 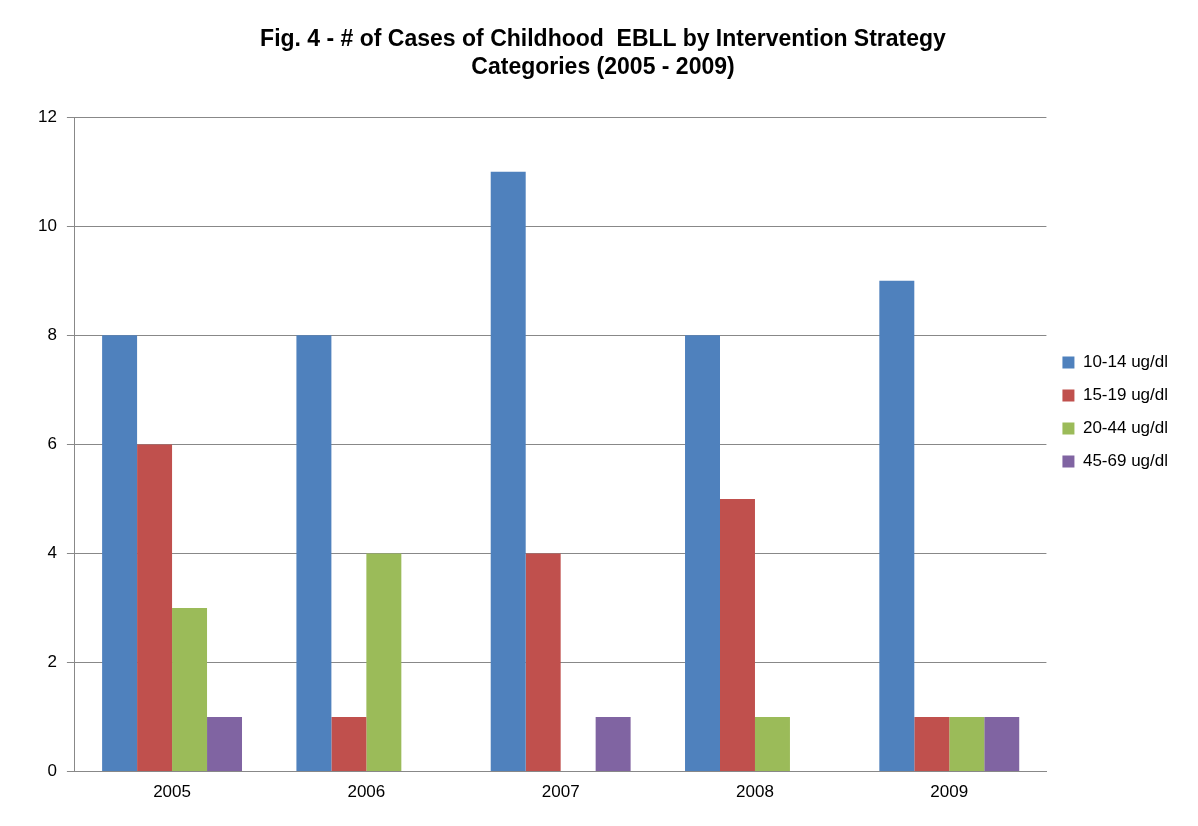 I want to click on y-tick-label: 8, so click(x=52, y=335).